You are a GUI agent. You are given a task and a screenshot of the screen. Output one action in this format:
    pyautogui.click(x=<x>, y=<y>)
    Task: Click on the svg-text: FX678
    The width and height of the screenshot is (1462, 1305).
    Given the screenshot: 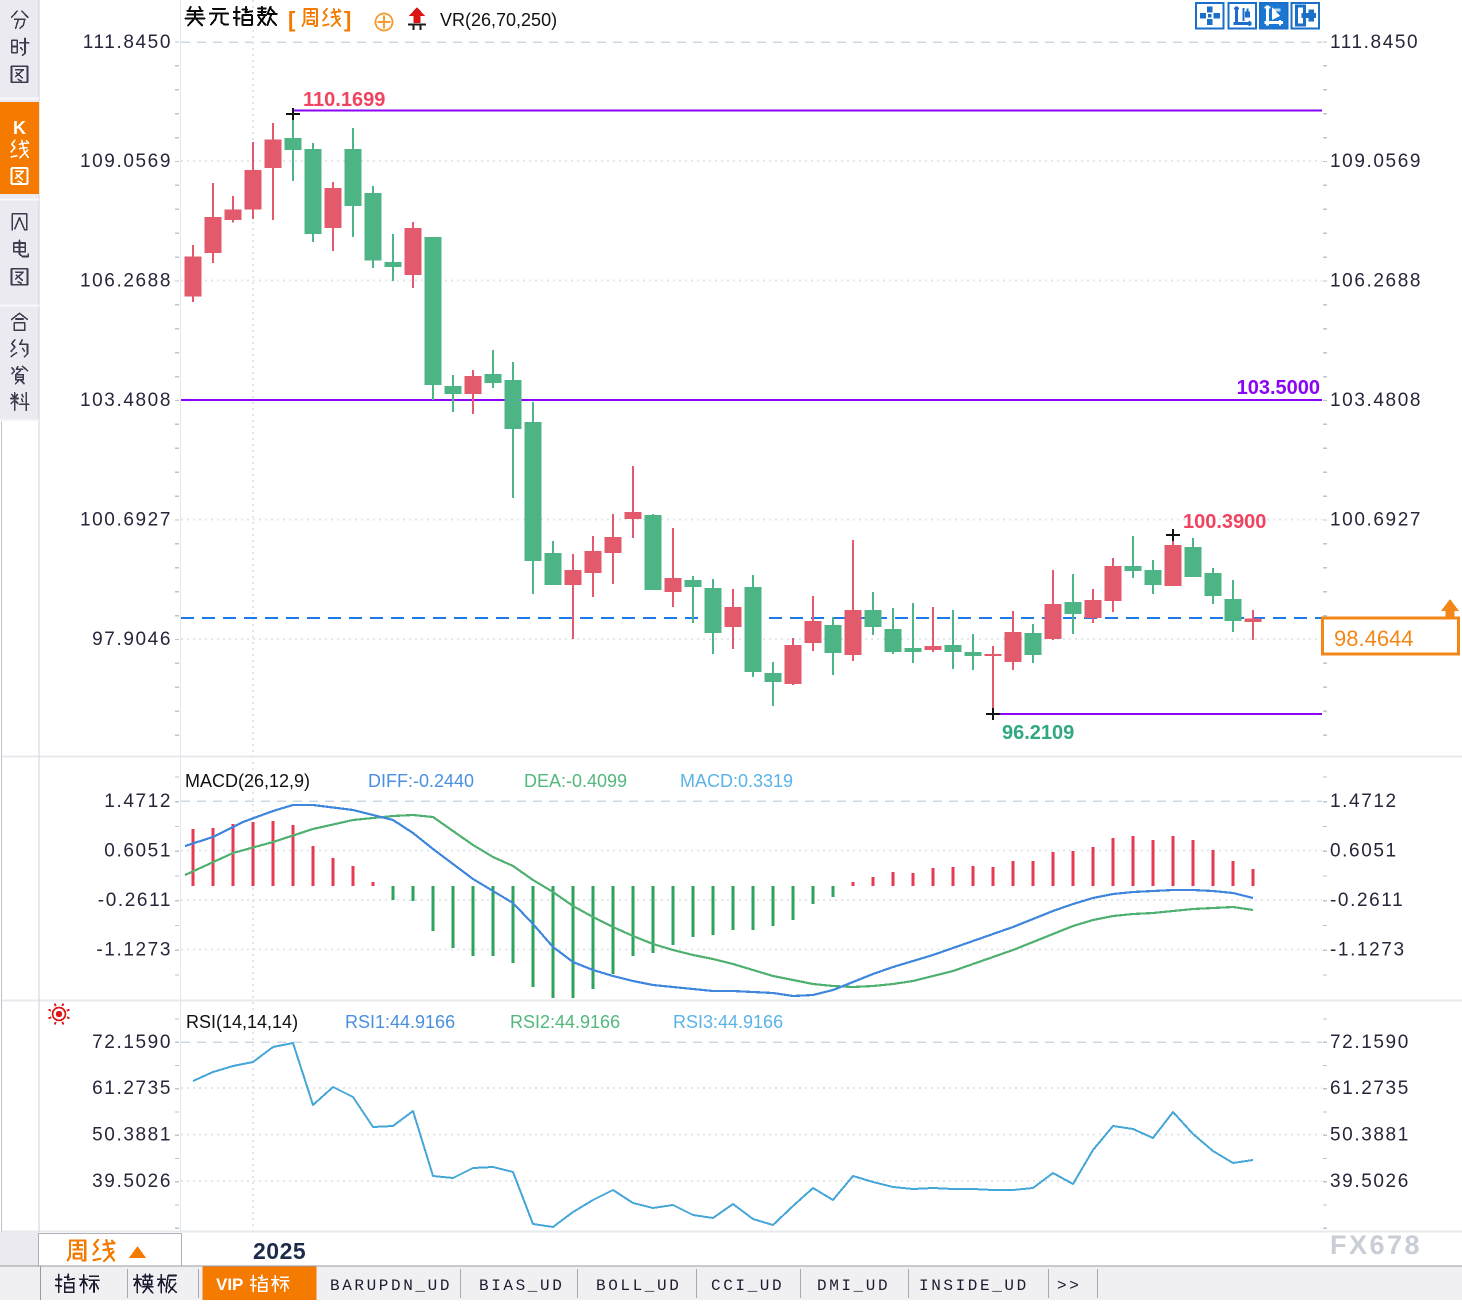 What is the action you would take?
    pyautogui.click(x=1376, y=1245)
    